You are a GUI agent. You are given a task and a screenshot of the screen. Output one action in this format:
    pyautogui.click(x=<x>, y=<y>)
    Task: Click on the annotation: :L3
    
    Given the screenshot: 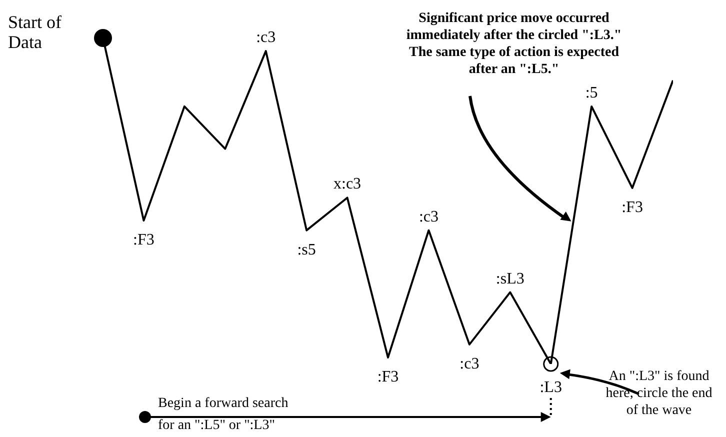 What is the action you would take?
    pyautogui.click(x=551, y=387)
    